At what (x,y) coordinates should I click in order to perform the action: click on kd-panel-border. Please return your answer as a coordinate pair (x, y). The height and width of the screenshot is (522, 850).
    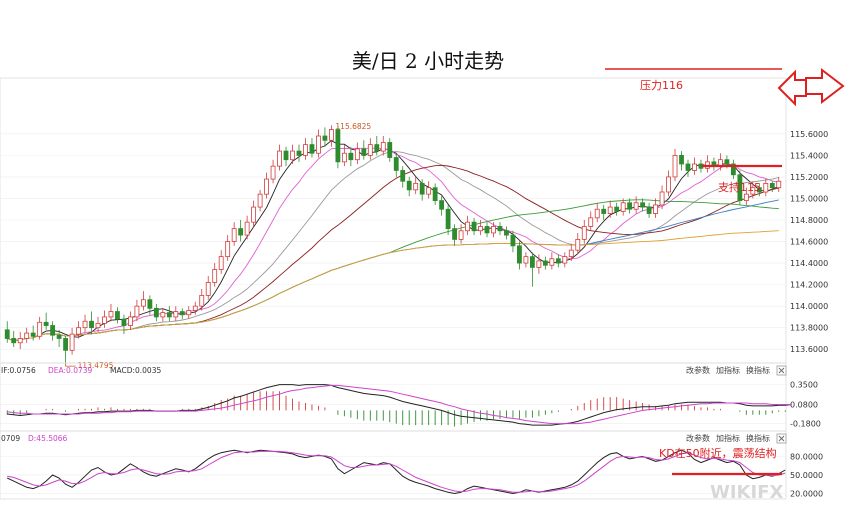
    Looking at the image, I should click on (393, 465).